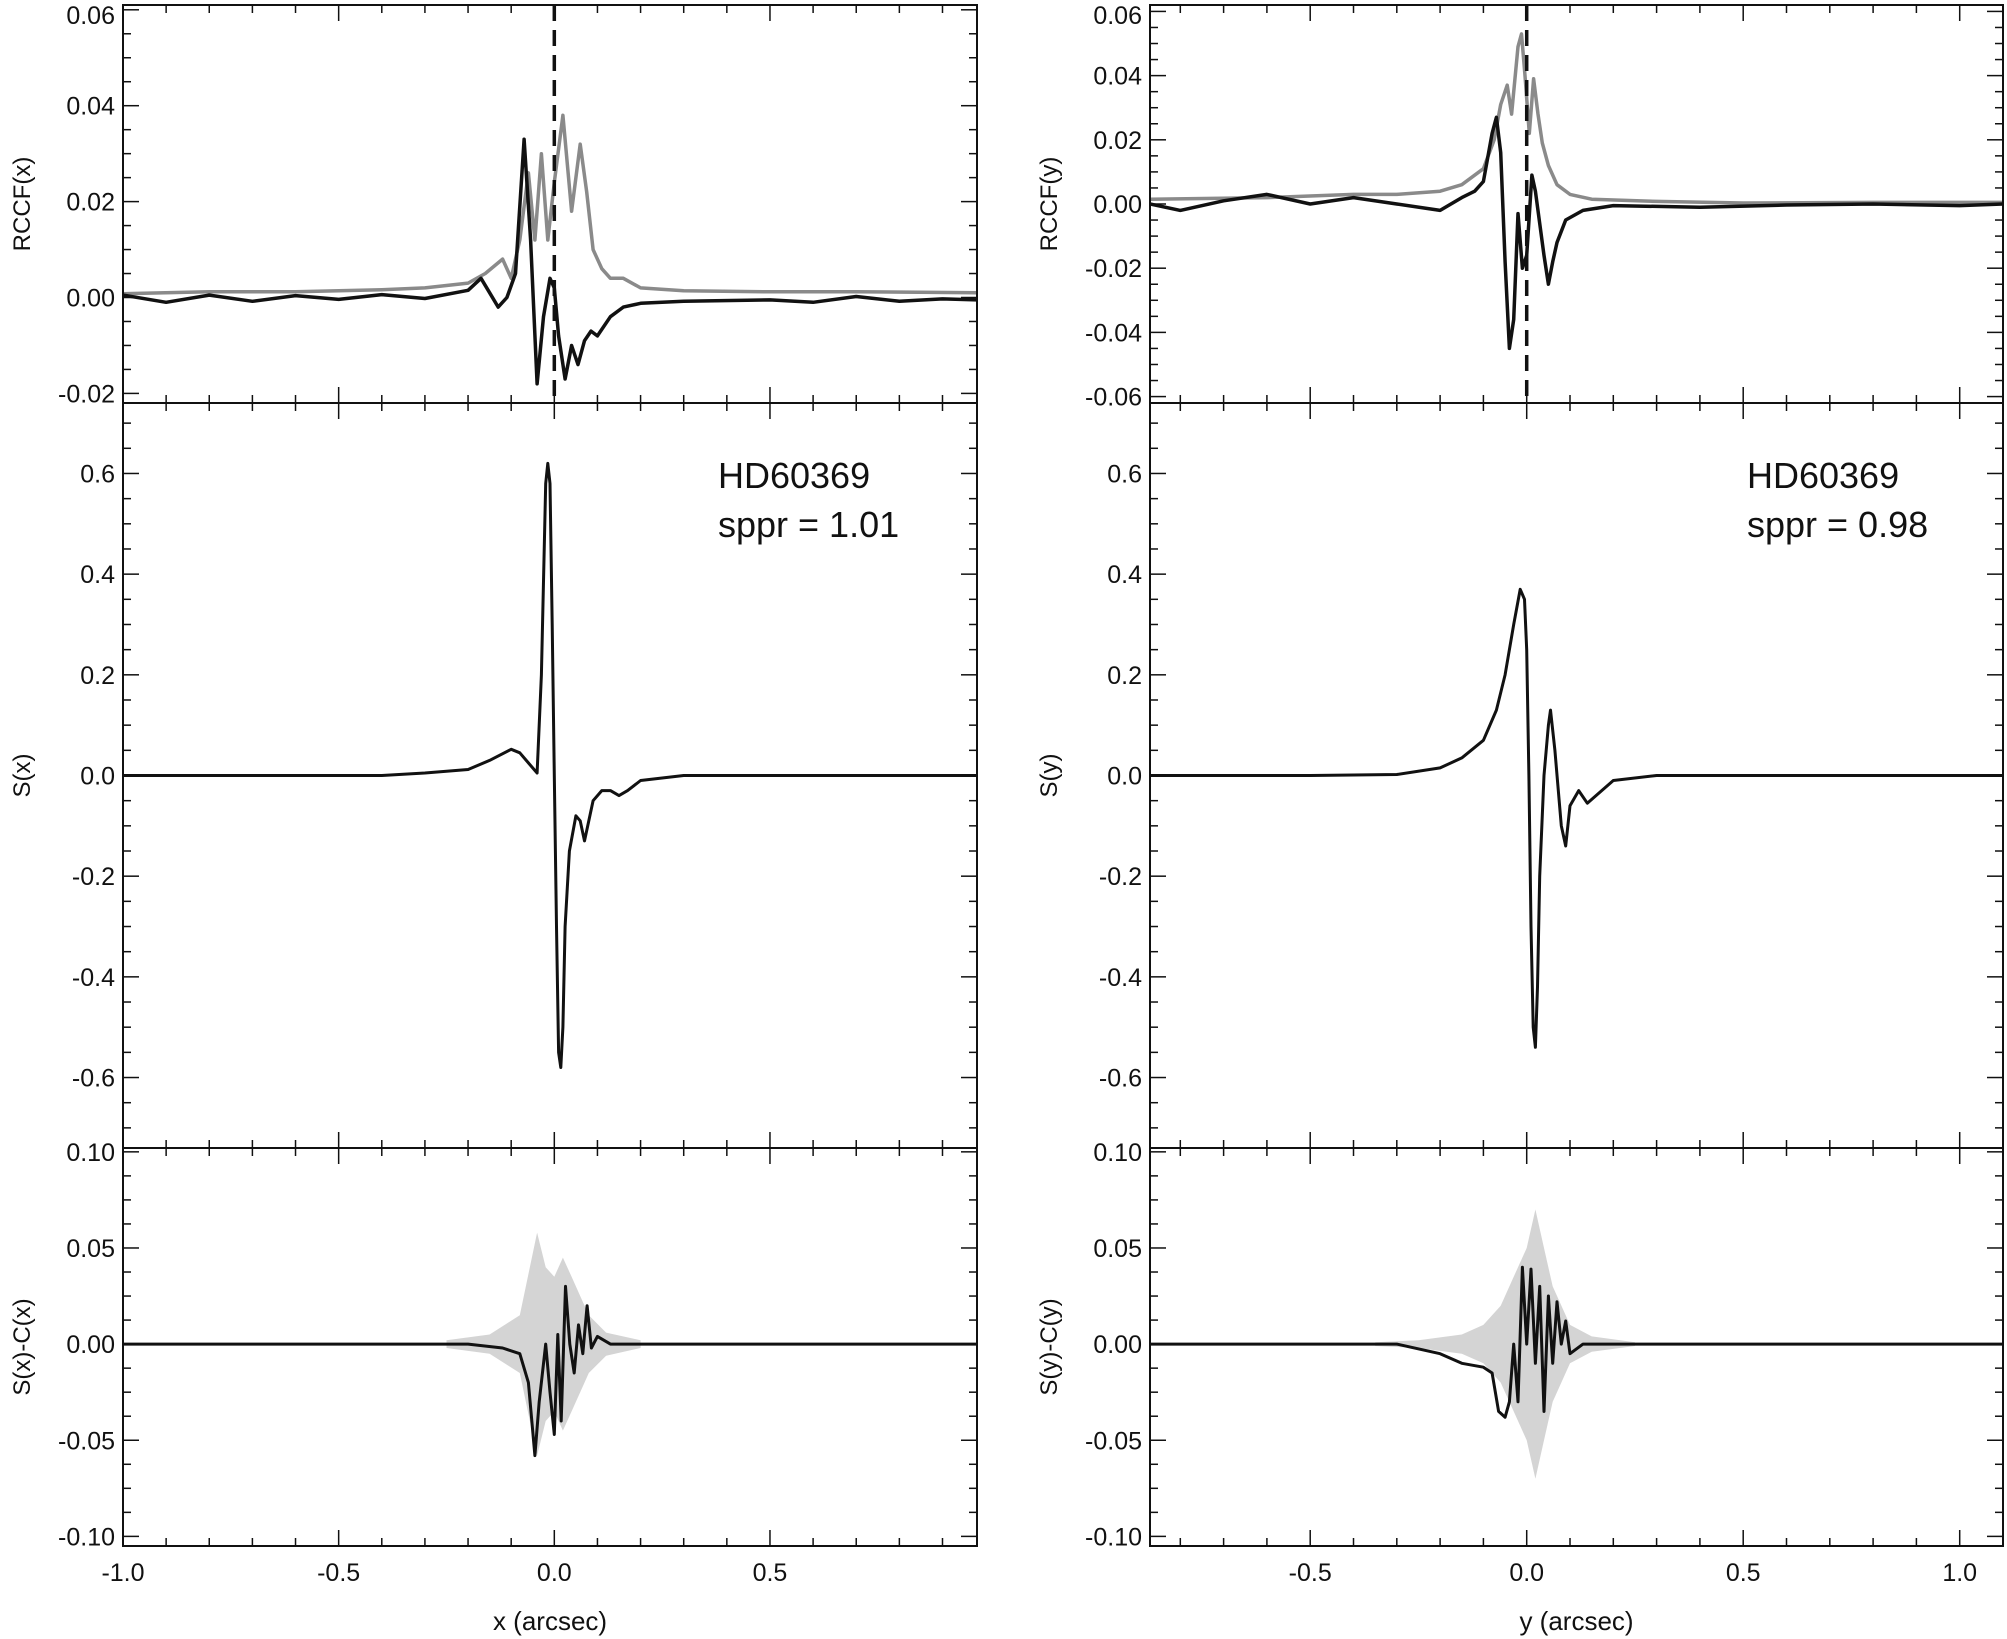  What do you see at coordinates (808, 524) in the screenshot?
I see `sppr-annotation: sppr = 1.01` at bounding box center [808, 524].